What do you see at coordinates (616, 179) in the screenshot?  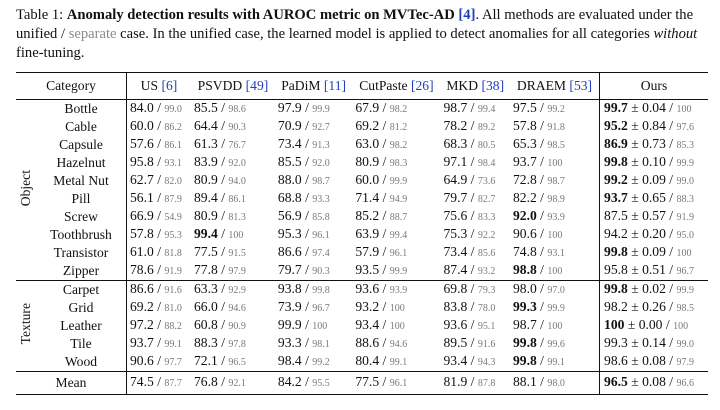 I see `ours-mean-value: 99.2` at bounding box center [616, 179].